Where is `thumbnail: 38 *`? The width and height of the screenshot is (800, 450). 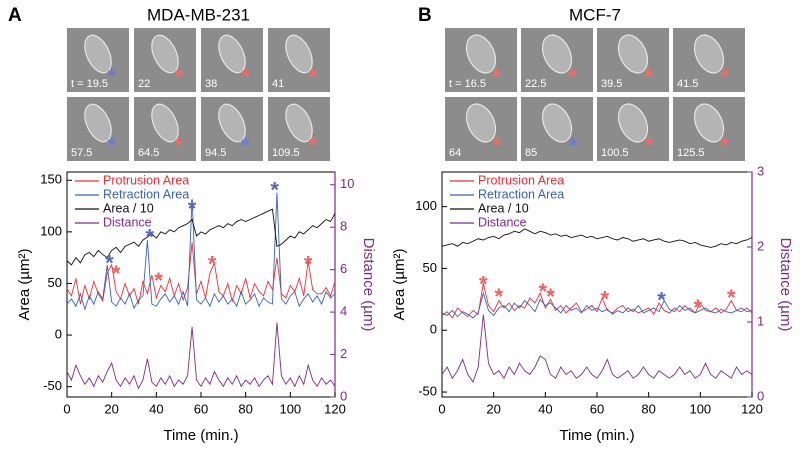 thumbnail: 38 * is located at coordinates (232, 60).